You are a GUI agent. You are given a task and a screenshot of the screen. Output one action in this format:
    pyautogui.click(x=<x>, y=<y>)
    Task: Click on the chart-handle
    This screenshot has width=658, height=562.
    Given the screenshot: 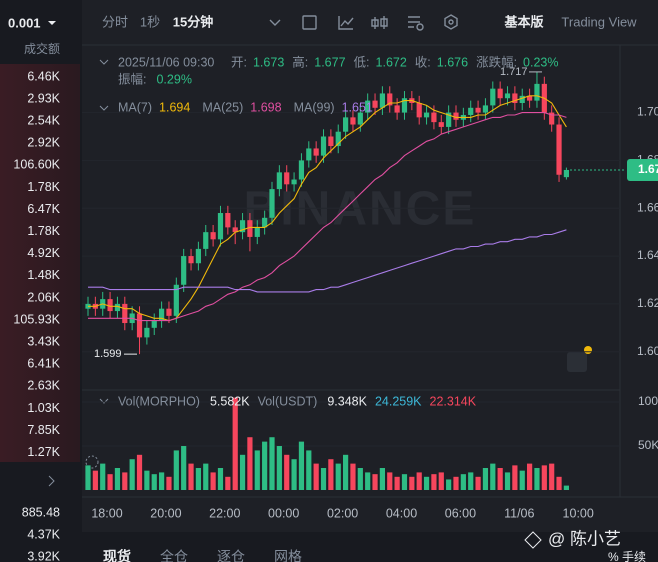 What is the action you would take?
    pyautogui.click(x=92, y=462)
    